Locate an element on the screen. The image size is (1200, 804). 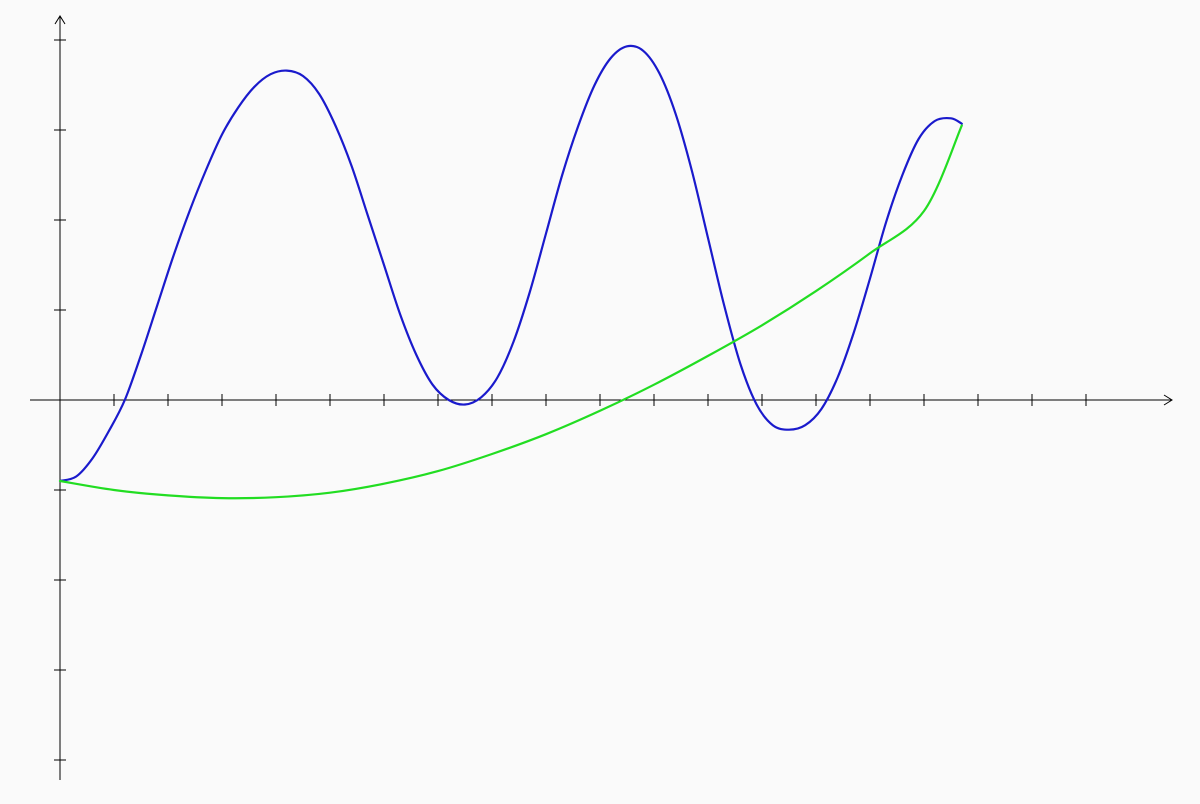
y-axis-arrow is located at coordinates (60, 20).